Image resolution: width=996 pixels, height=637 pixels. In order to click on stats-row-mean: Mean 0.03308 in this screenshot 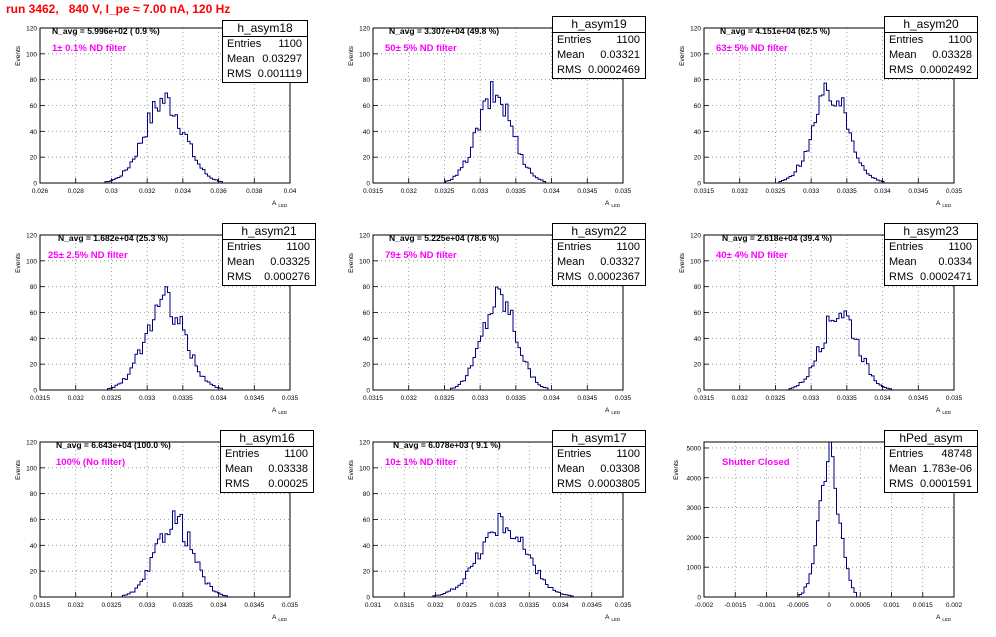, I will do `click(599, 469)`.